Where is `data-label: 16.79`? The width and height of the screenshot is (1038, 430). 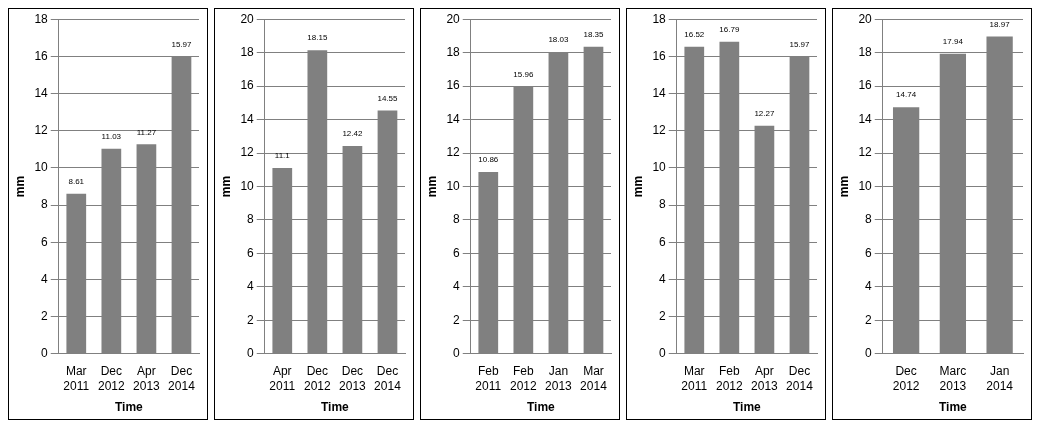 data-label: 16.79 is located at coordinates (729, 29).